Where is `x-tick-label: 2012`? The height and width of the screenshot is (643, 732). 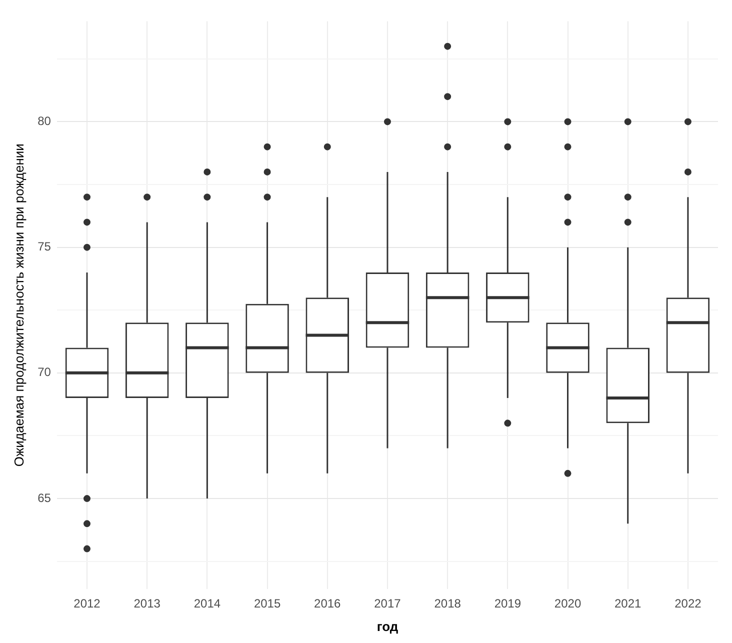 x-tick-label: 2012 is located at coordinates (87, 603).